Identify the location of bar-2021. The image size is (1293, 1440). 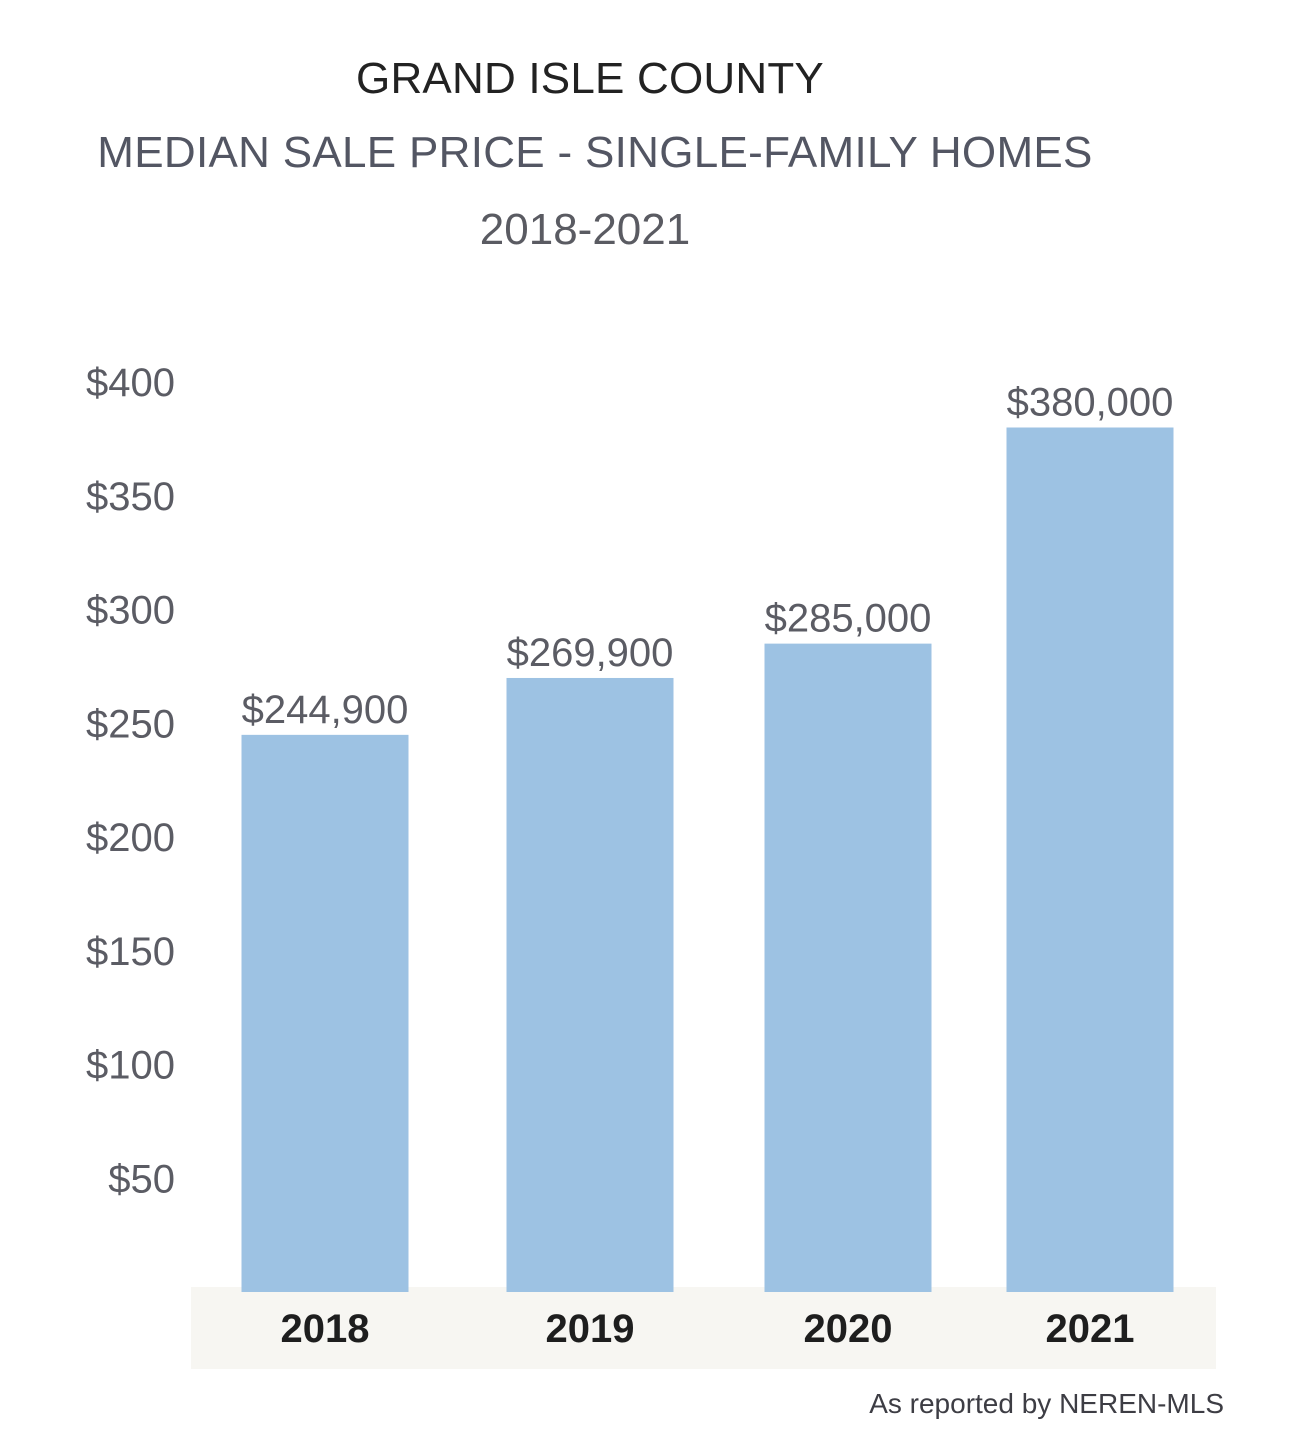
(1090, 859).